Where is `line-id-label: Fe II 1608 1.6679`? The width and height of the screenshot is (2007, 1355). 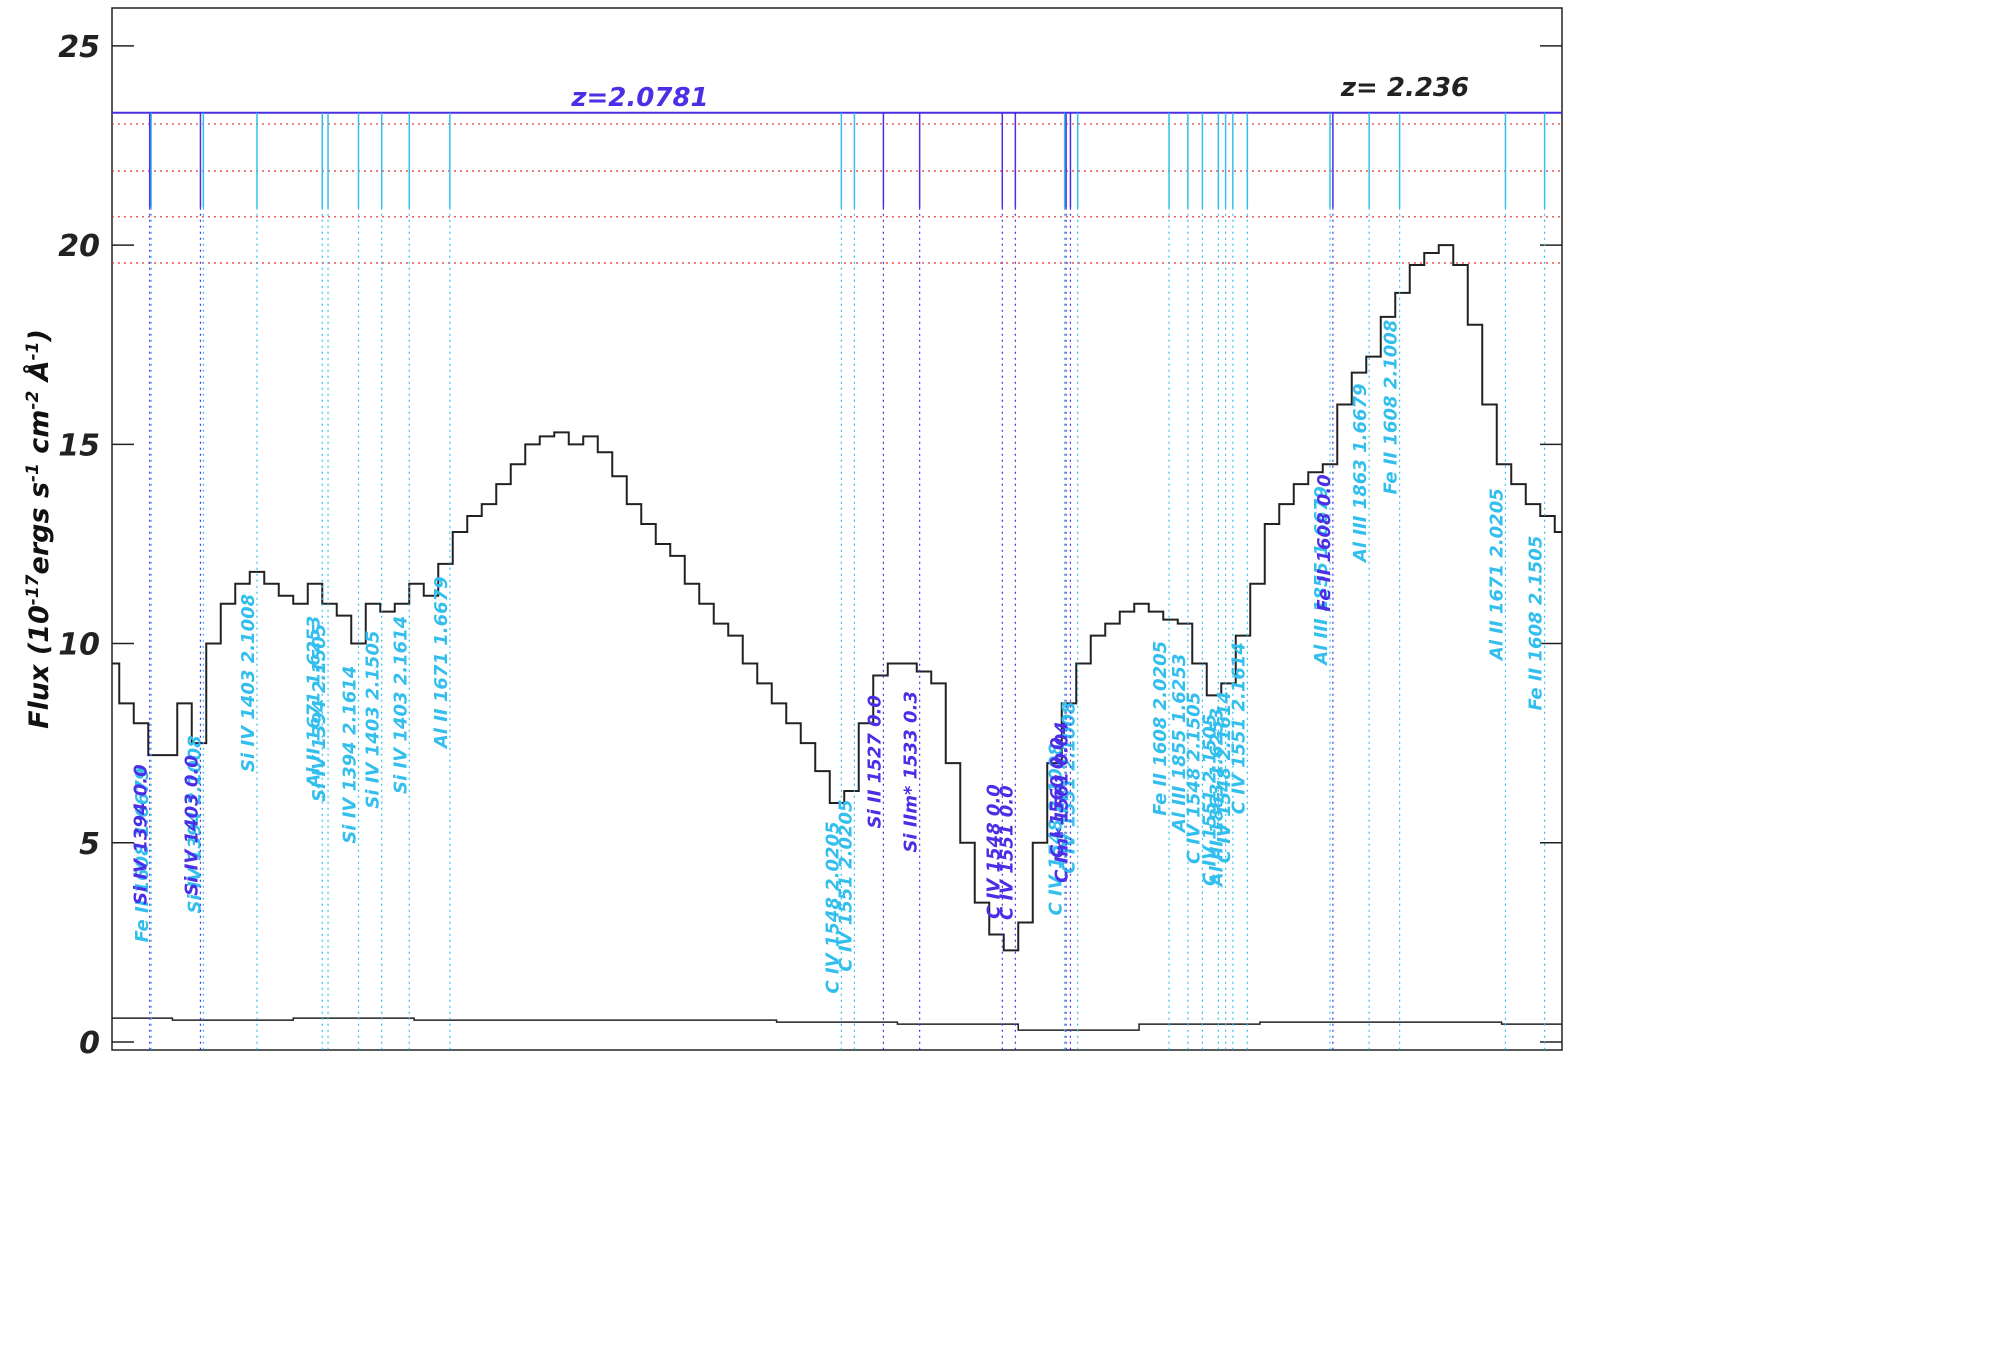
line-id-label: Fe II 1608 1.6679 is located at coordinates (142, 855).